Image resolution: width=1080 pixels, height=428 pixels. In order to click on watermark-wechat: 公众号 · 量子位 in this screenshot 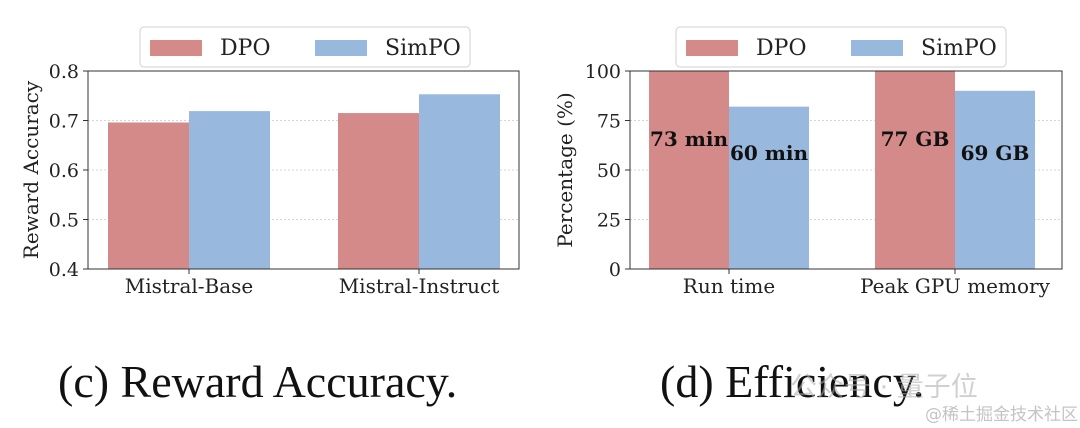, I will do `click(884, 387)`.